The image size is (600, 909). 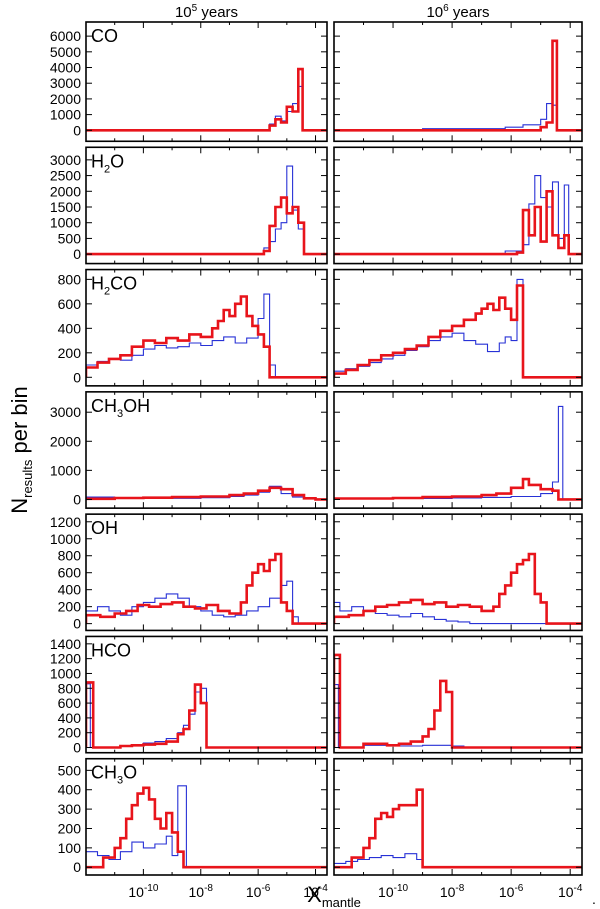 I want to click on series-red-row4-col1, so click(x=206, y=493).